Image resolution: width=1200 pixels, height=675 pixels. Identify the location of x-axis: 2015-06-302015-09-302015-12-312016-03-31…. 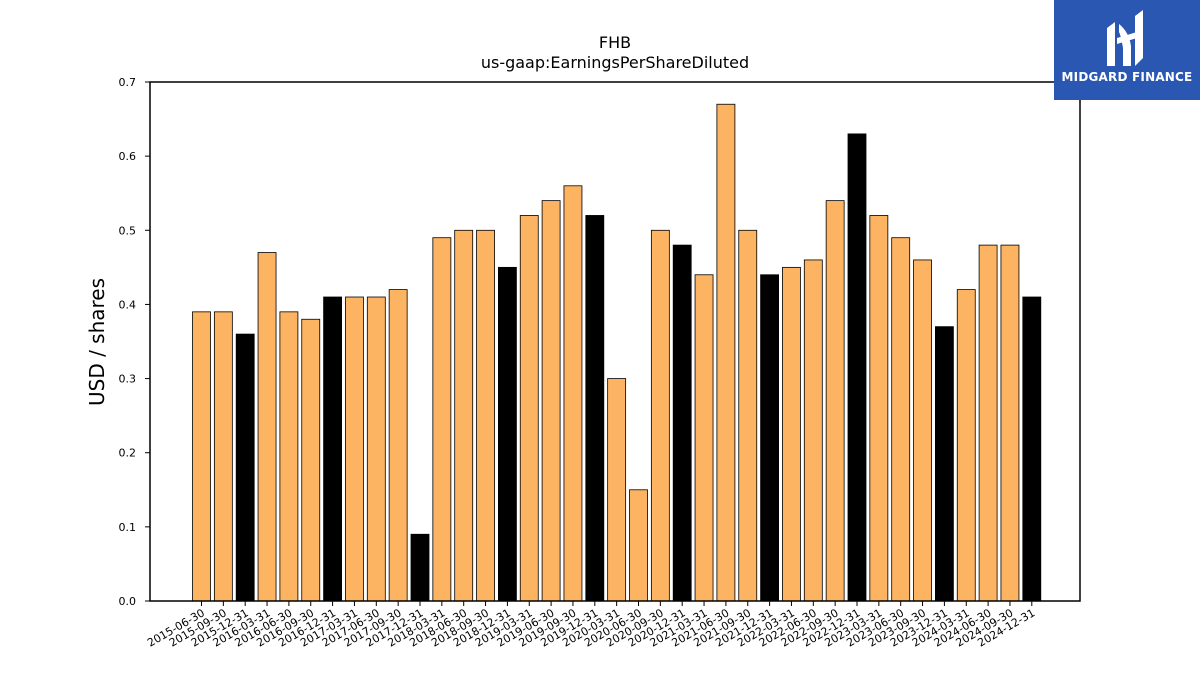
(591, 625).